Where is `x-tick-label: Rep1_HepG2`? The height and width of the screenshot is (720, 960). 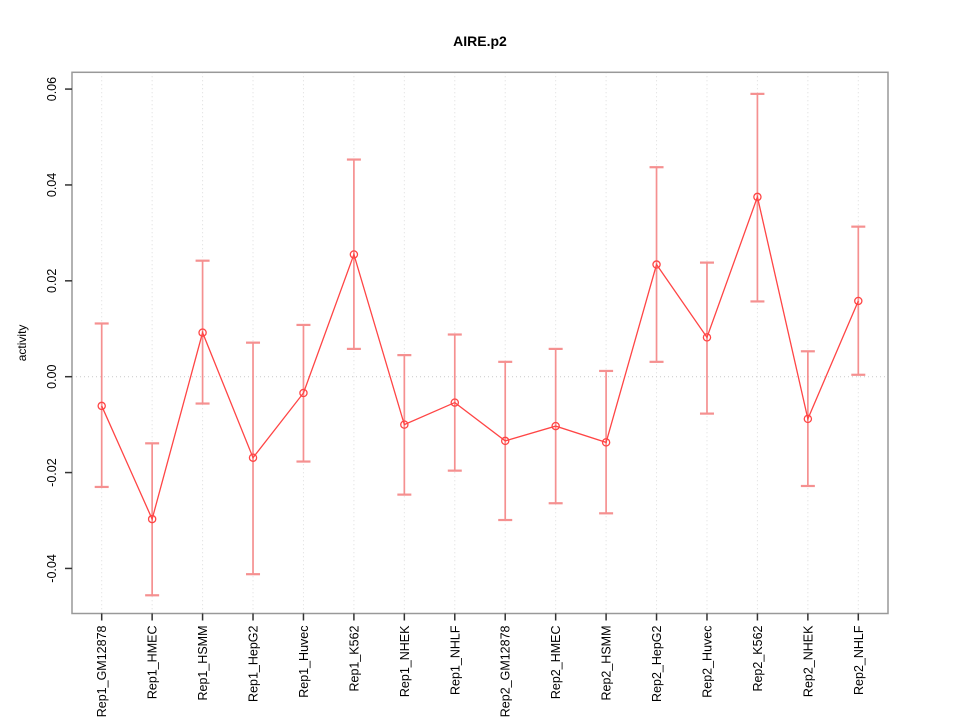 x-tick-label: Rep1_HepG2 is located at coordinates (254, 663).